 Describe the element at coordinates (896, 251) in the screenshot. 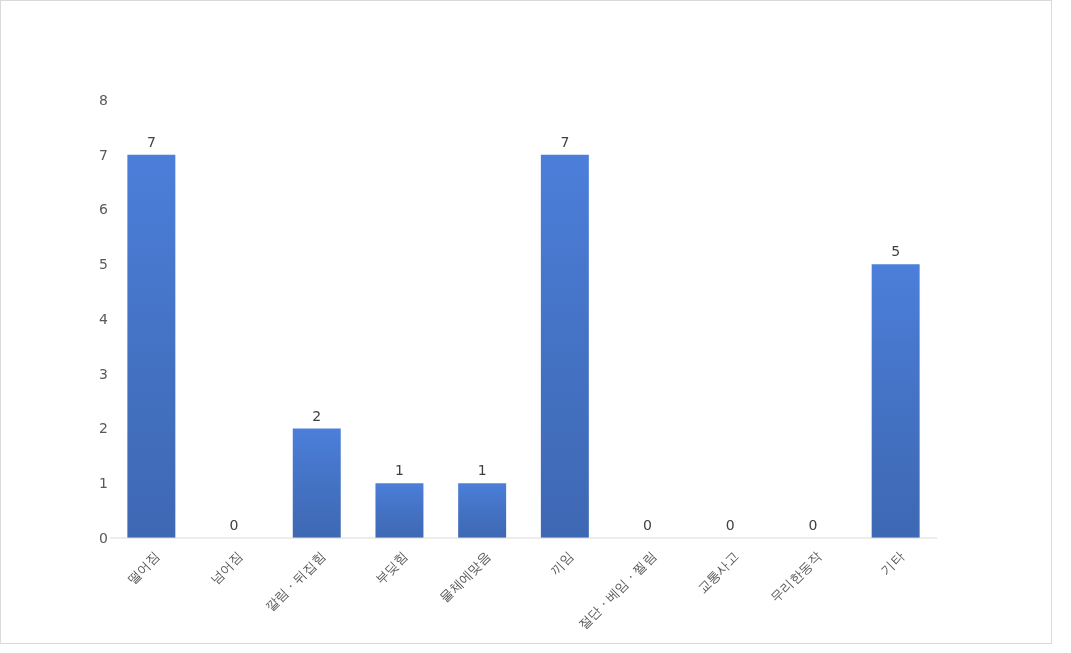

I see `data-label: 5` at that location.